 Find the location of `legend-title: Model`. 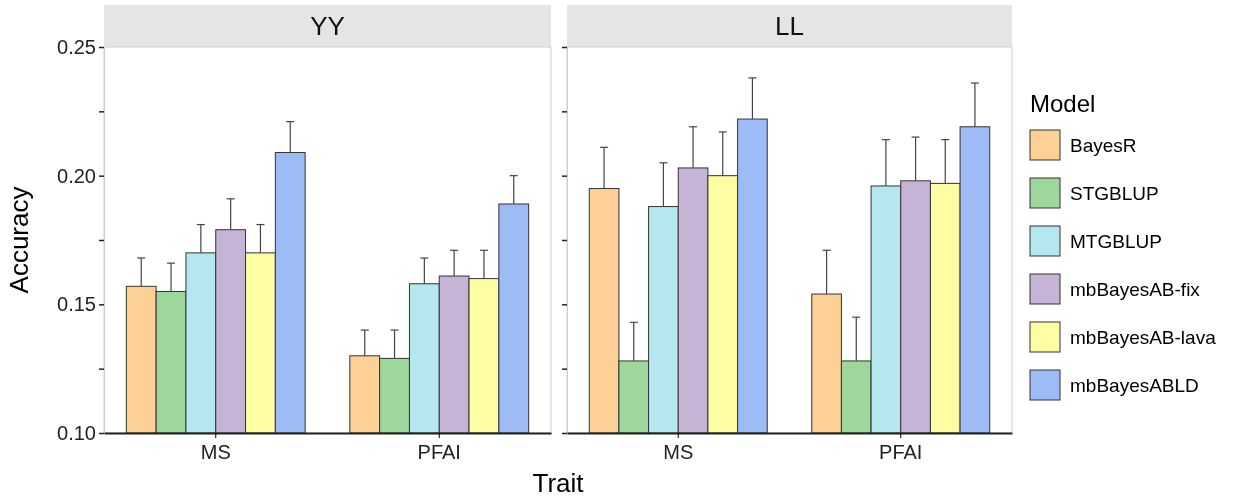

legend-title: Model is located at coordinates (1063, 103).